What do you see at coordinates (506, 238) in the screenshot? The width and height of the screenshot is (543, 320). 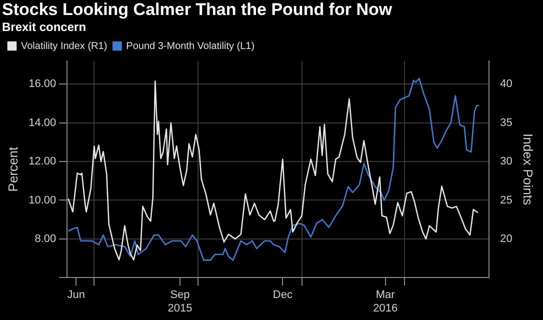 I see `y2-tick-label: 20` at bounding box center [506, 238].